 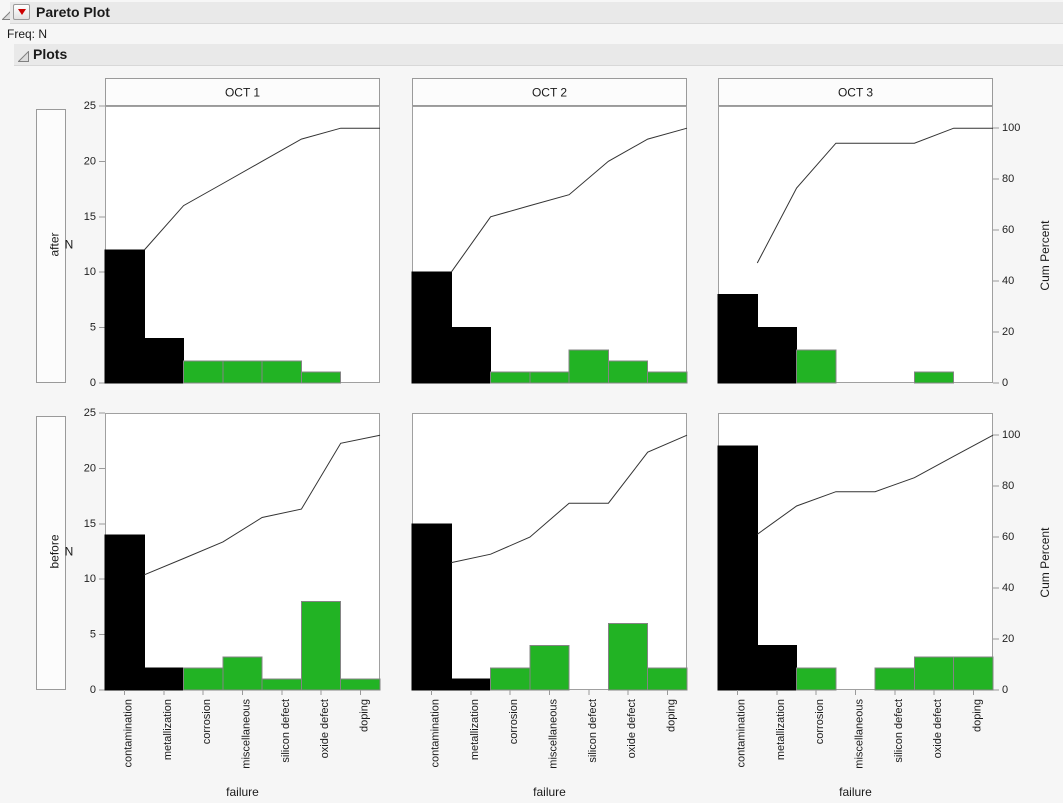 I want to click on percent-axis-tick-label: 20, so click(x=1008, y=639).